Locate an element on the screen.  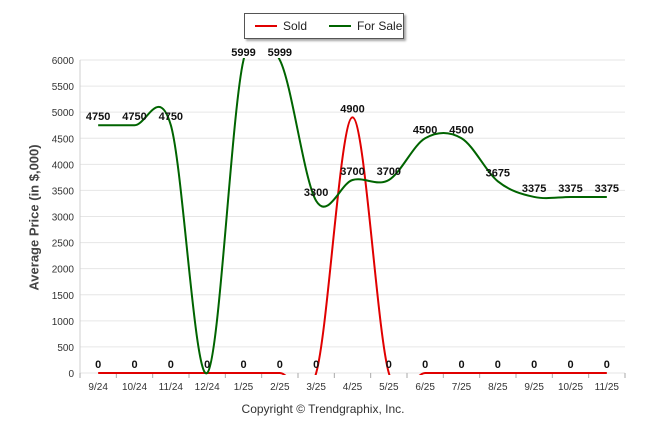
y-axis-label: Average Price (in $,000) is located at coordinates (34, 217).